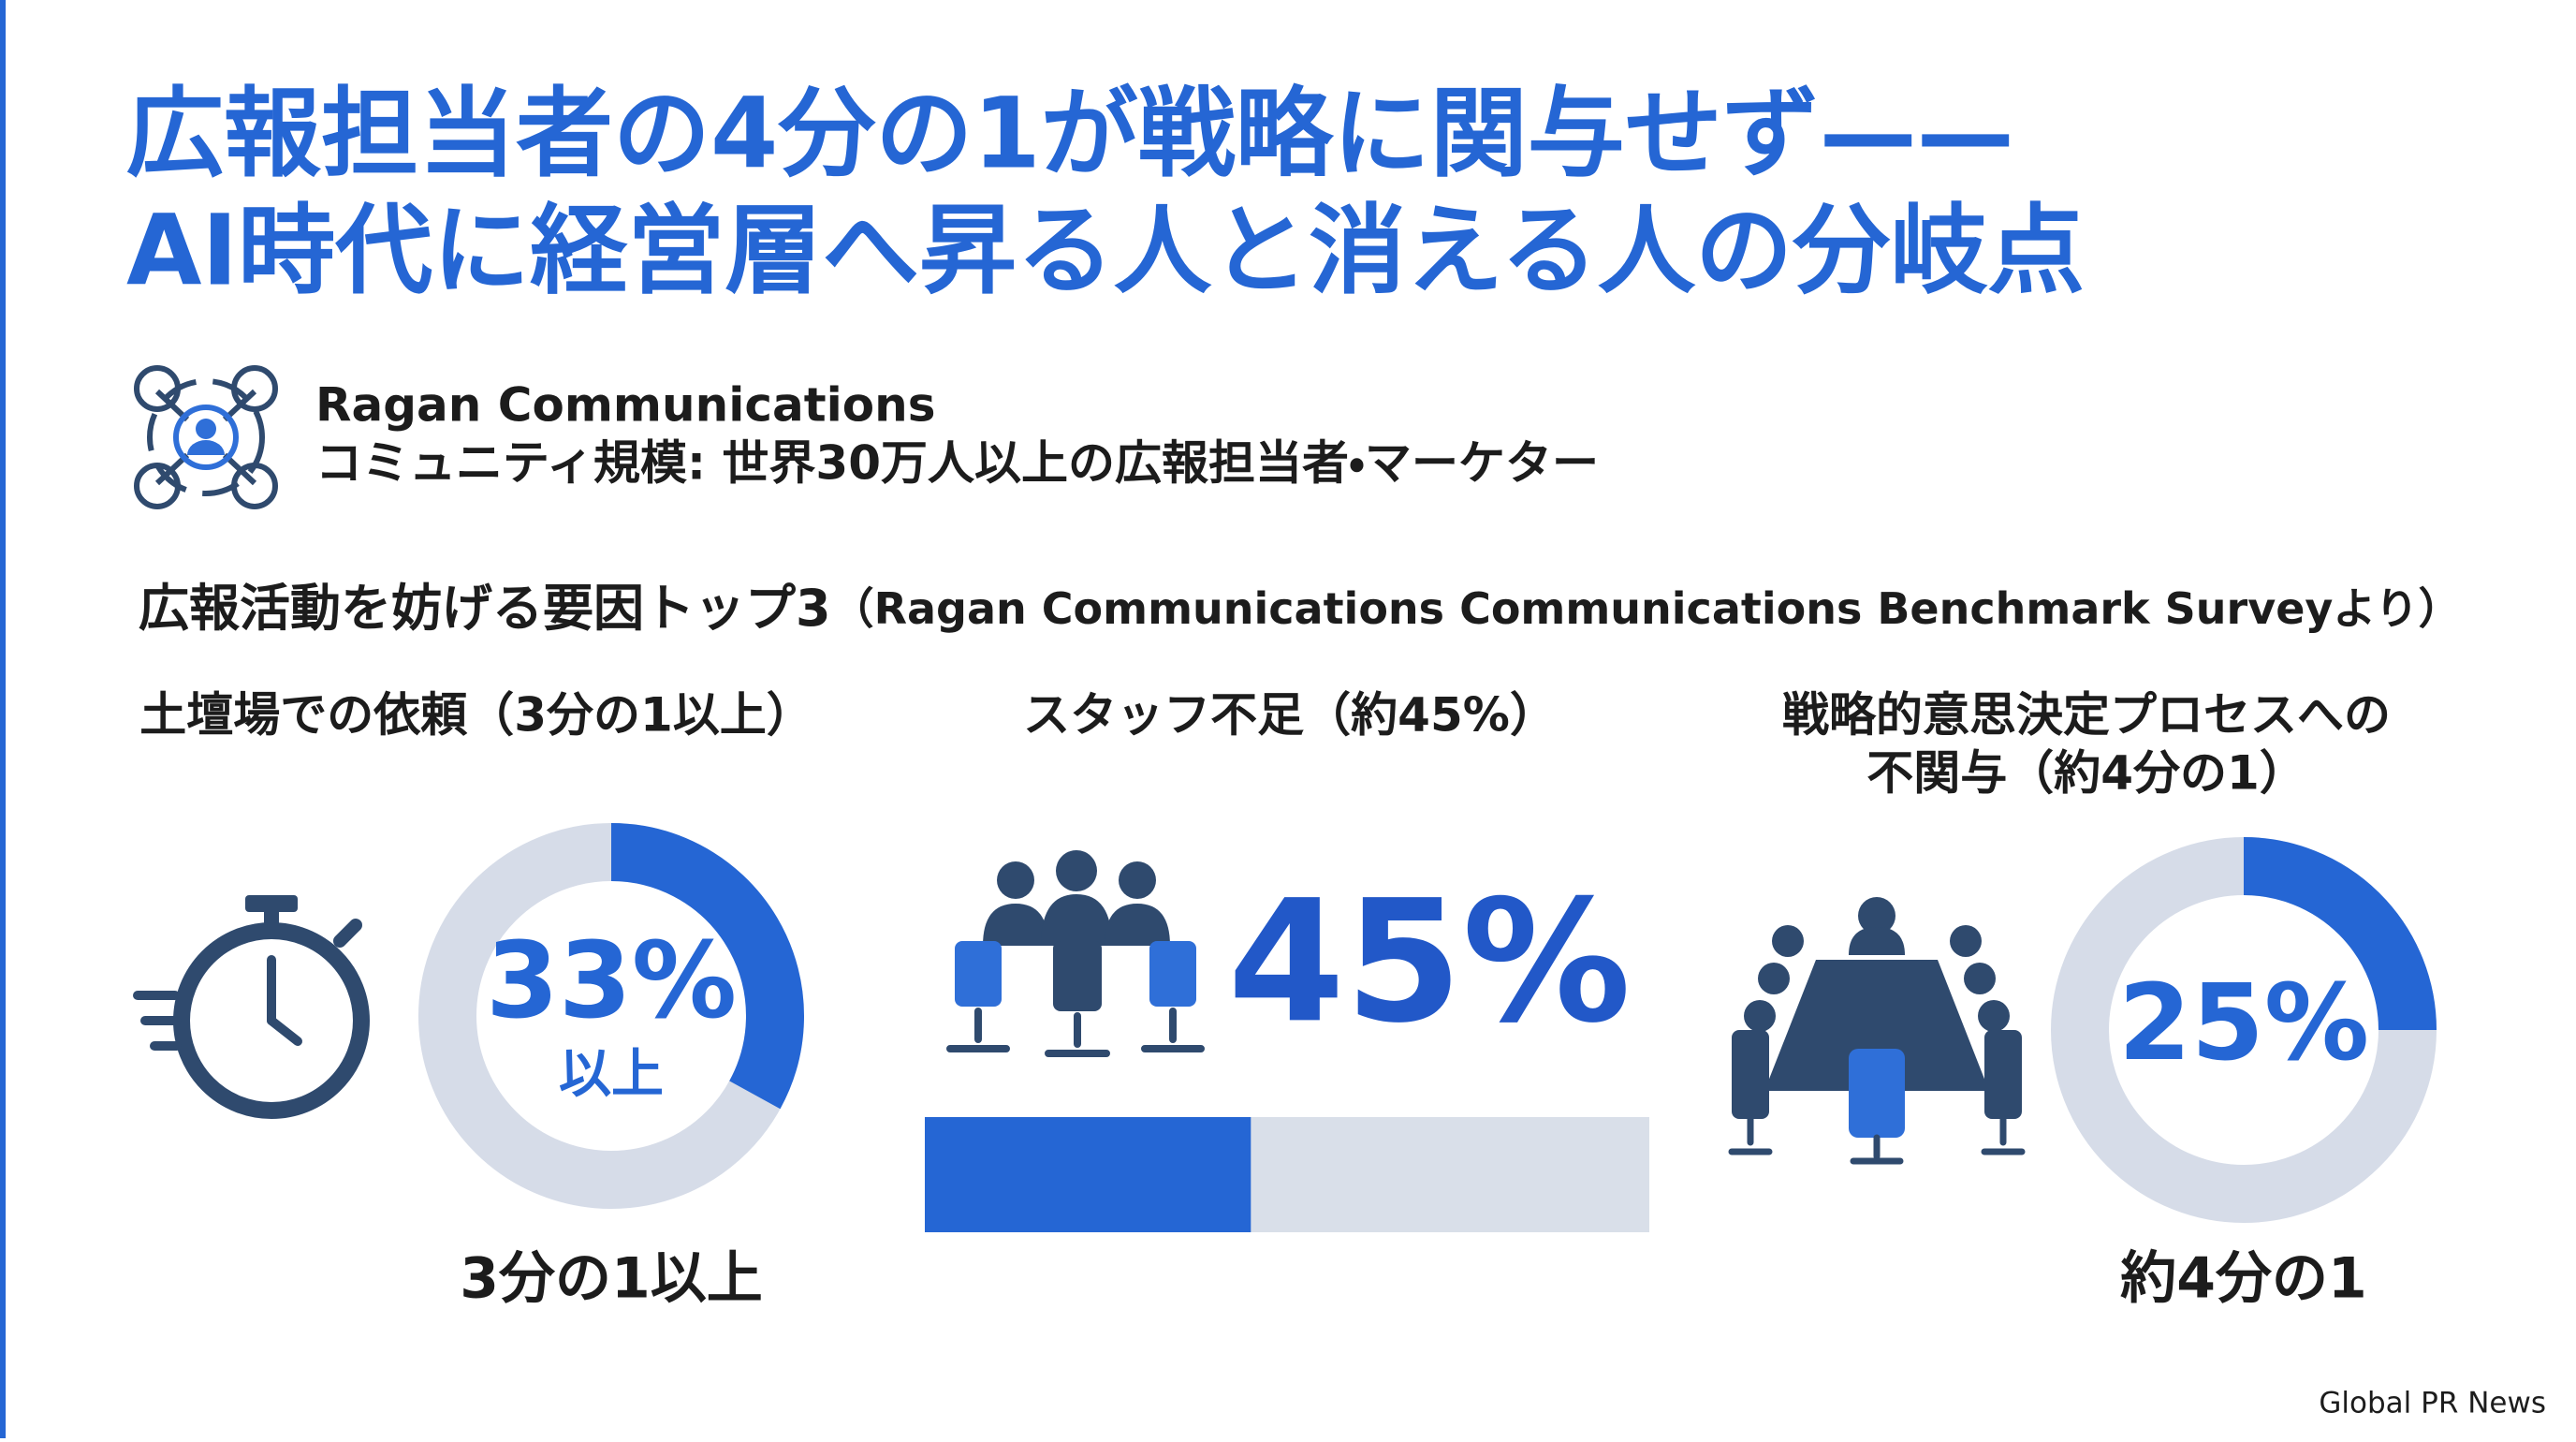 This screenshot has height=1442, width=2576. I want to click on bar-value: 45%, so click(1430, 962).